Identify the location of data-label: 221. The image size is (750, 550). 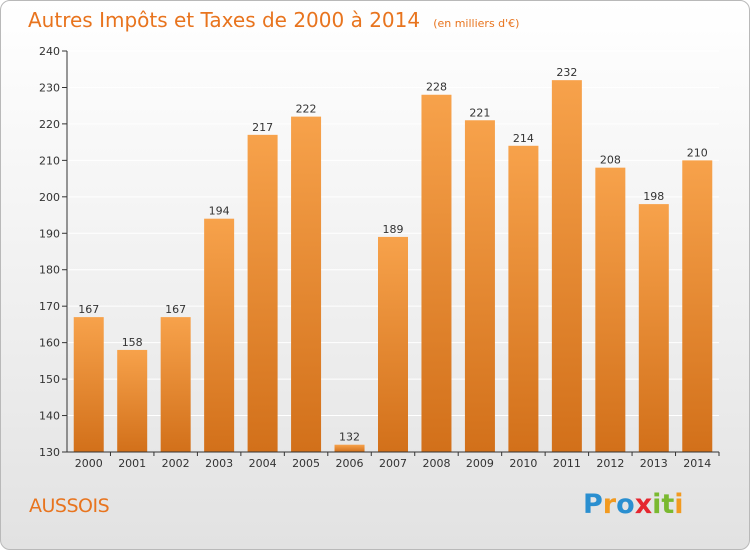
(479, 112).